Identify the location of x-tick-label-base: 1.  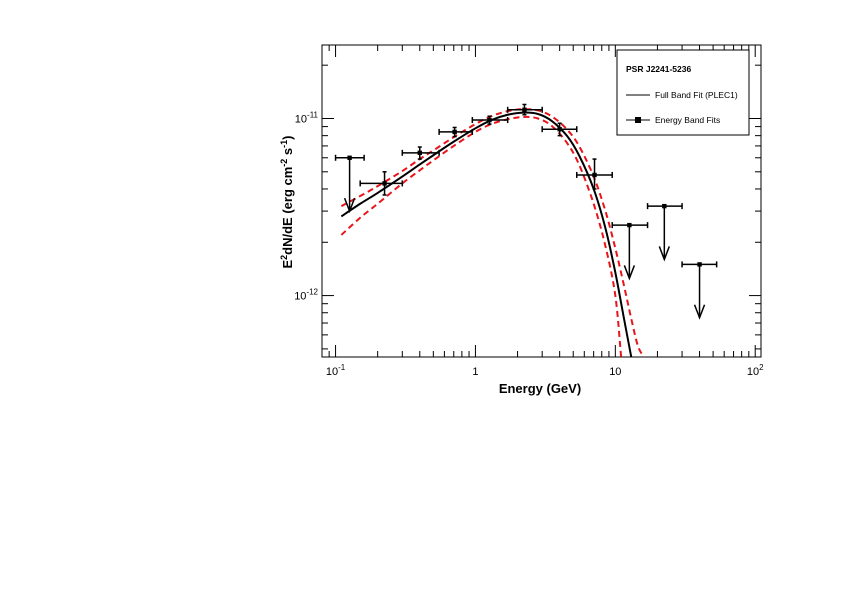
(475, 372).